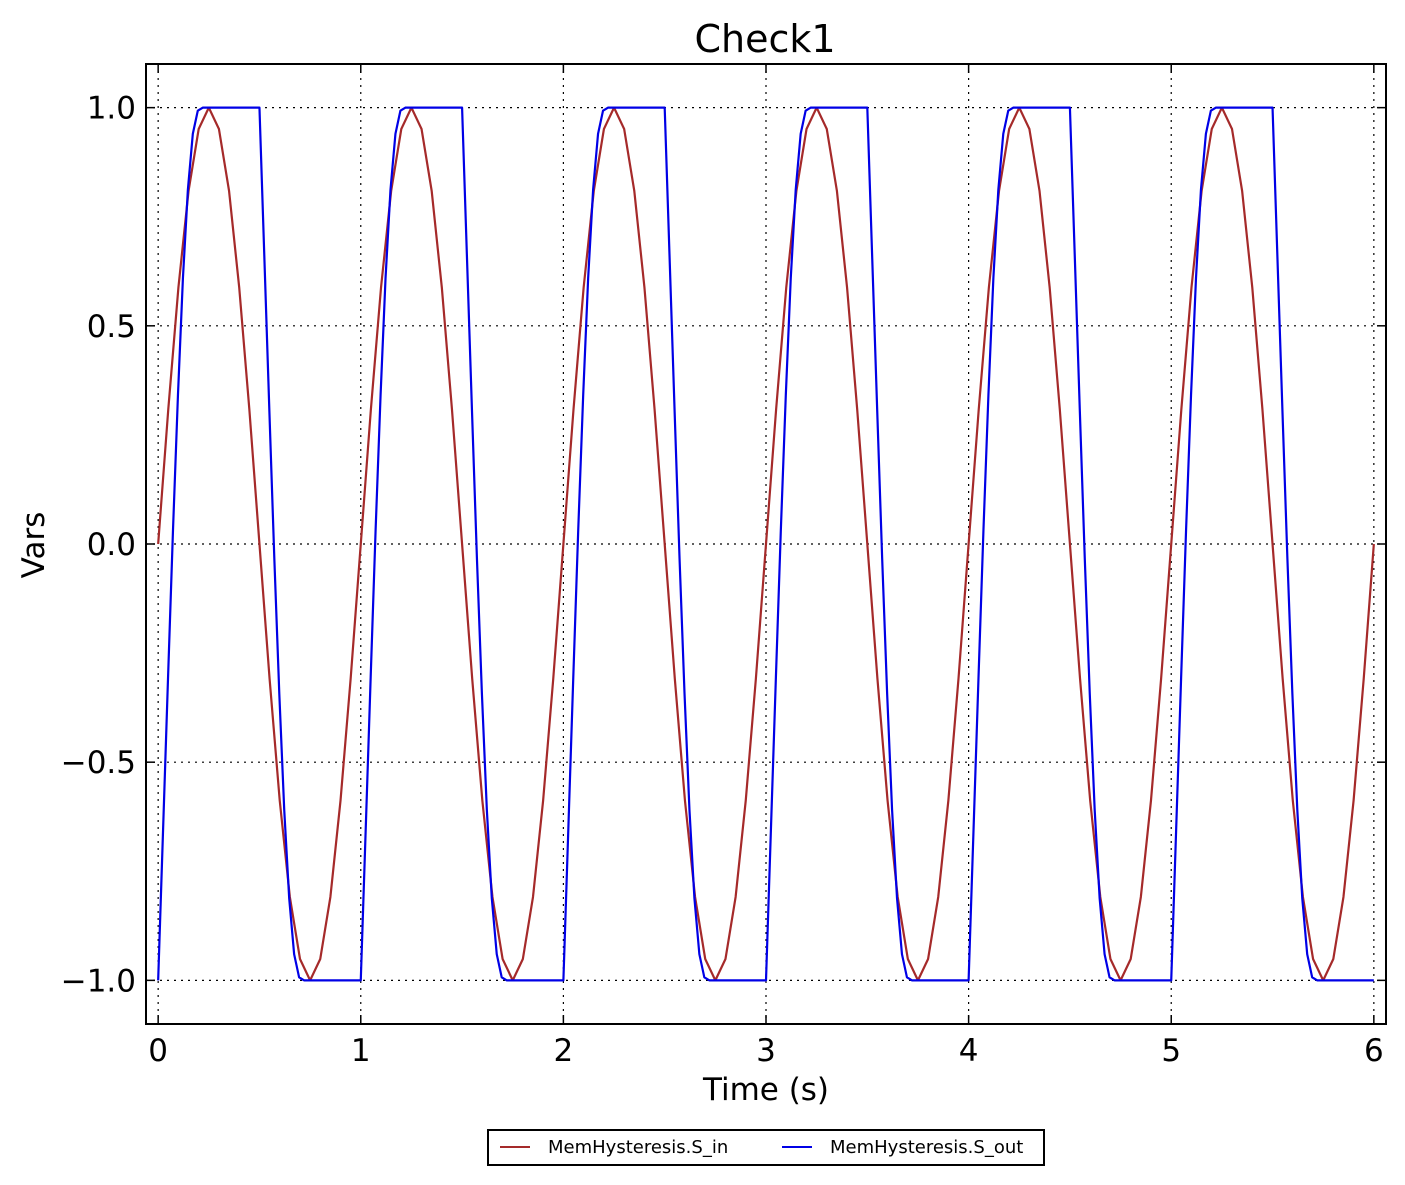 The height and width of the screenshot is (1185, 1405). What do you see at coordinates (111, 545) in the screenshot?
I see `y-tick-label: 0.0` at bounding box center [111, 545].